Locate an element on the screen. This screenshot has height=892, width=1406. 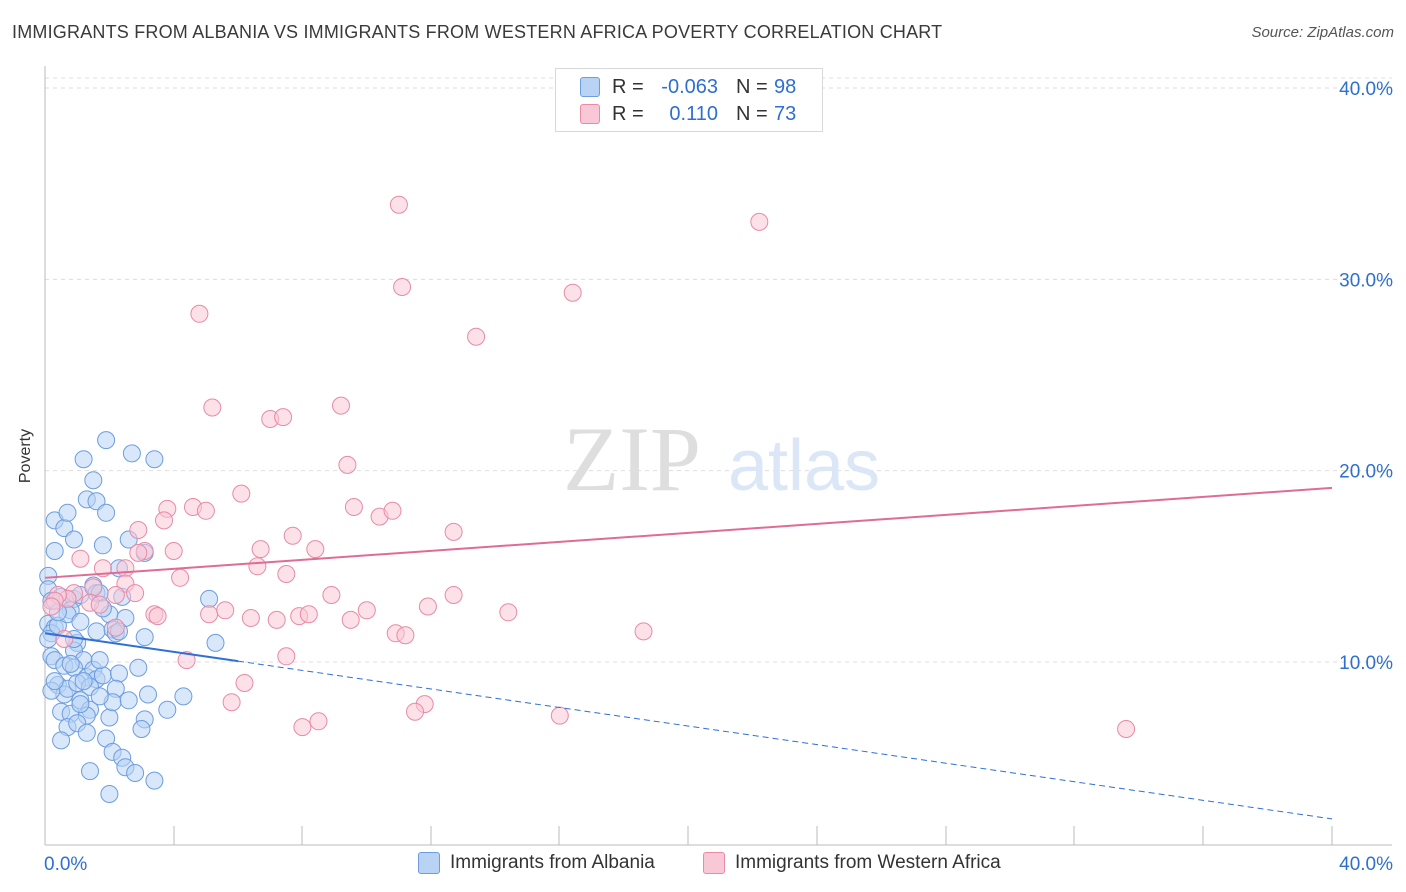
albania-trend-solid is located at coordinates (141, 647).